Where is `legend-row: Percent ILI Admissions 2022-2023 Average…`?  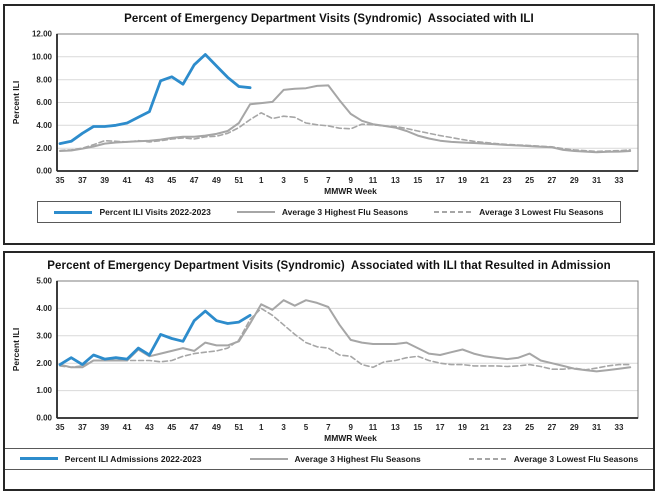
legend-row: Percent ILI Admissions 2022-2023 Average… is located at coordinates (329, 458).